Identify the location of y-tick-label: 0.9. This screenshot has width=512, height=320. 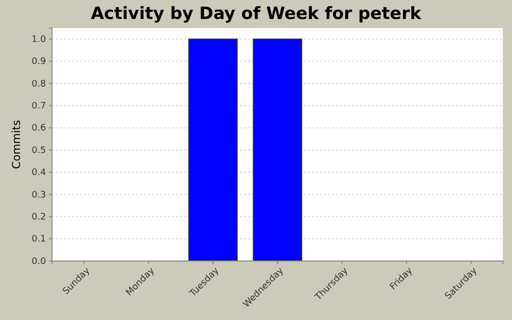
(39, 62).